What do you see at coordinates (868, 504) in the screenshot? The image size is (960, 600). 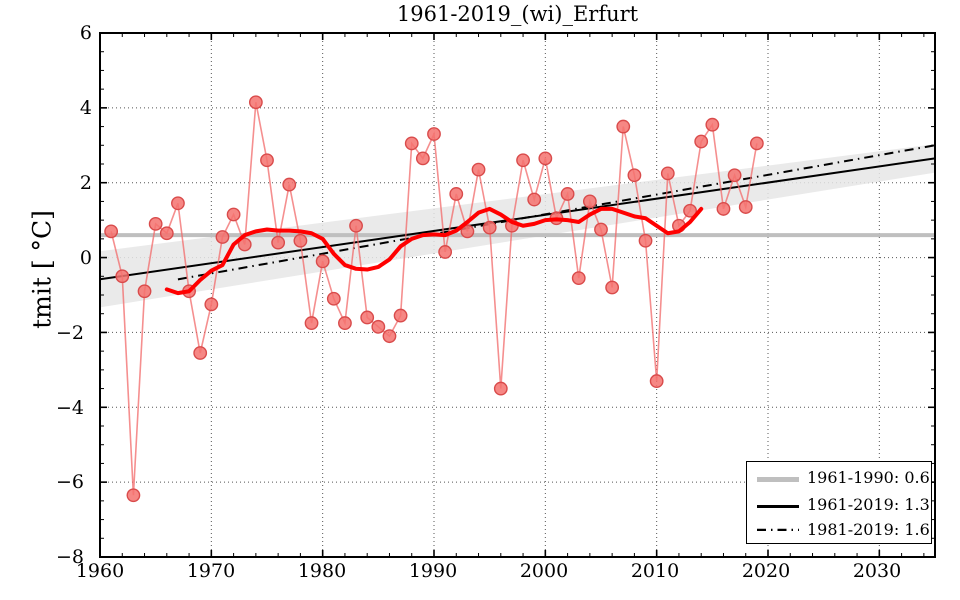 I see `legend-item-label: 1961-2019: 1.3` at bounding box center [868, 504].